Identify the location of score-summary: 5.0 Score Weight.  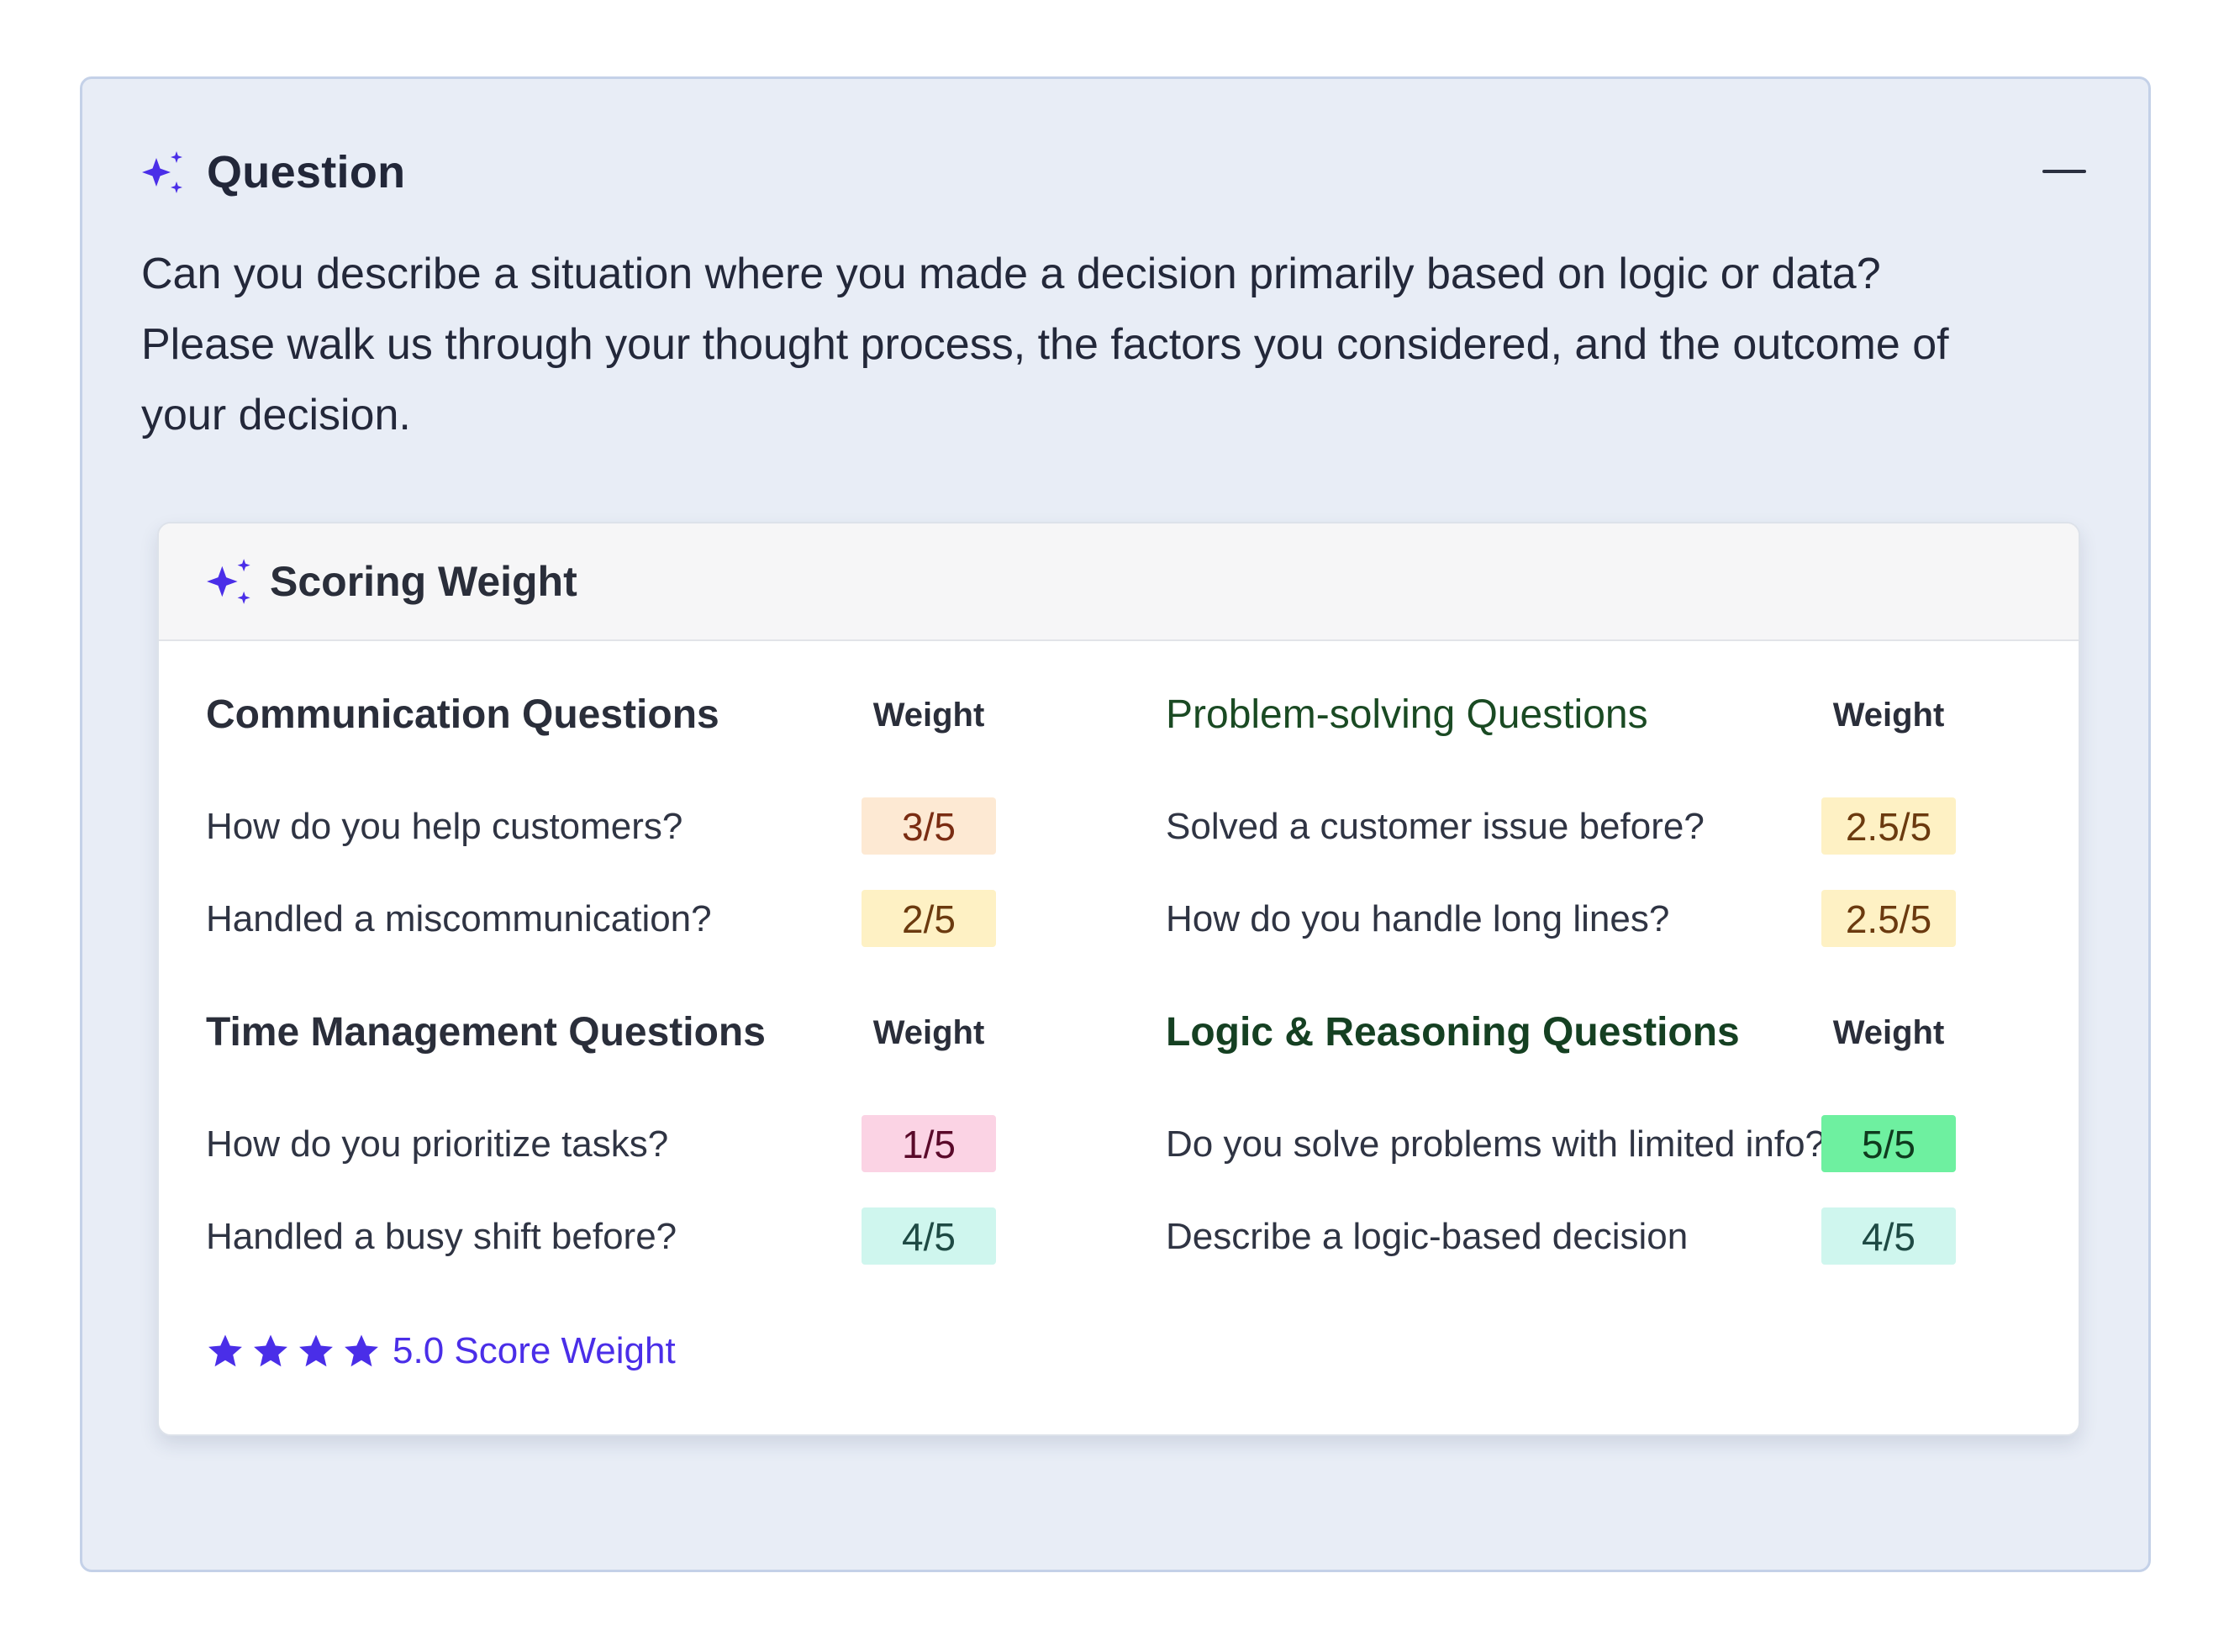
(441, 1351).